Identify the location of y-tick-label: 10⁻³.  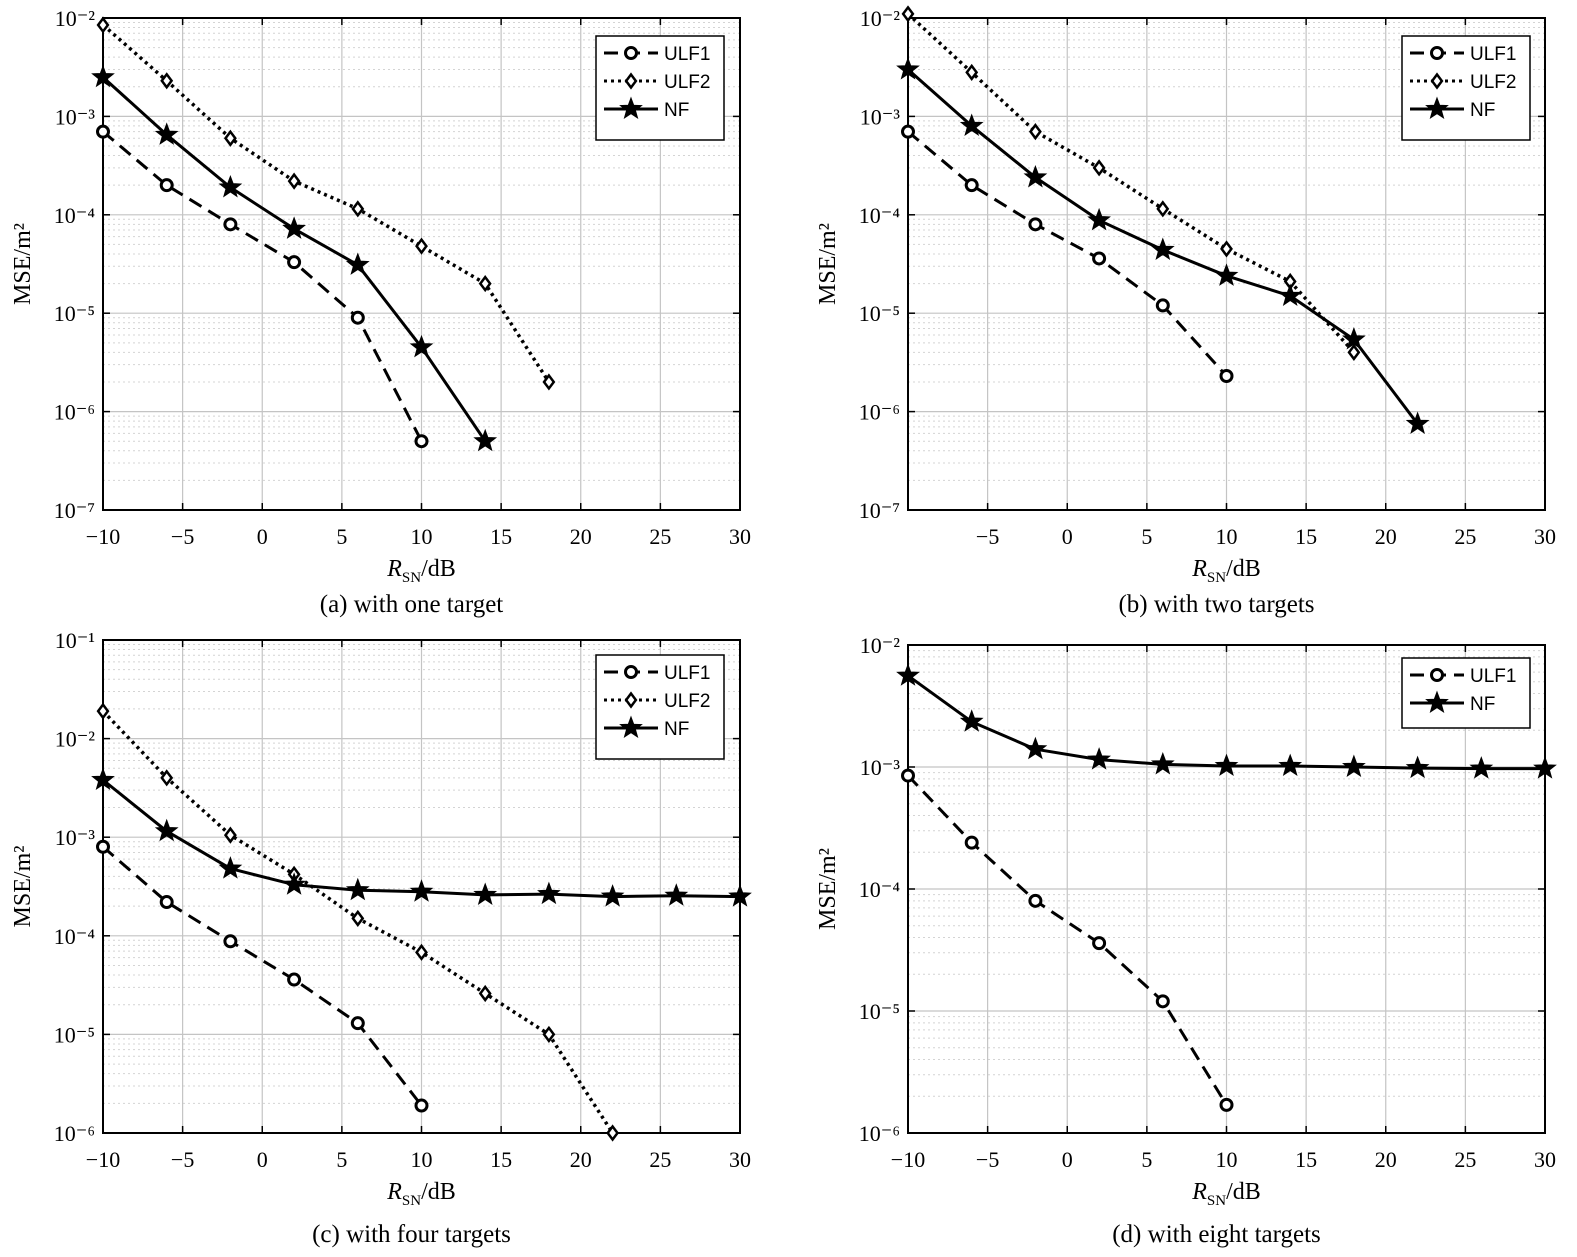
(880, 767).